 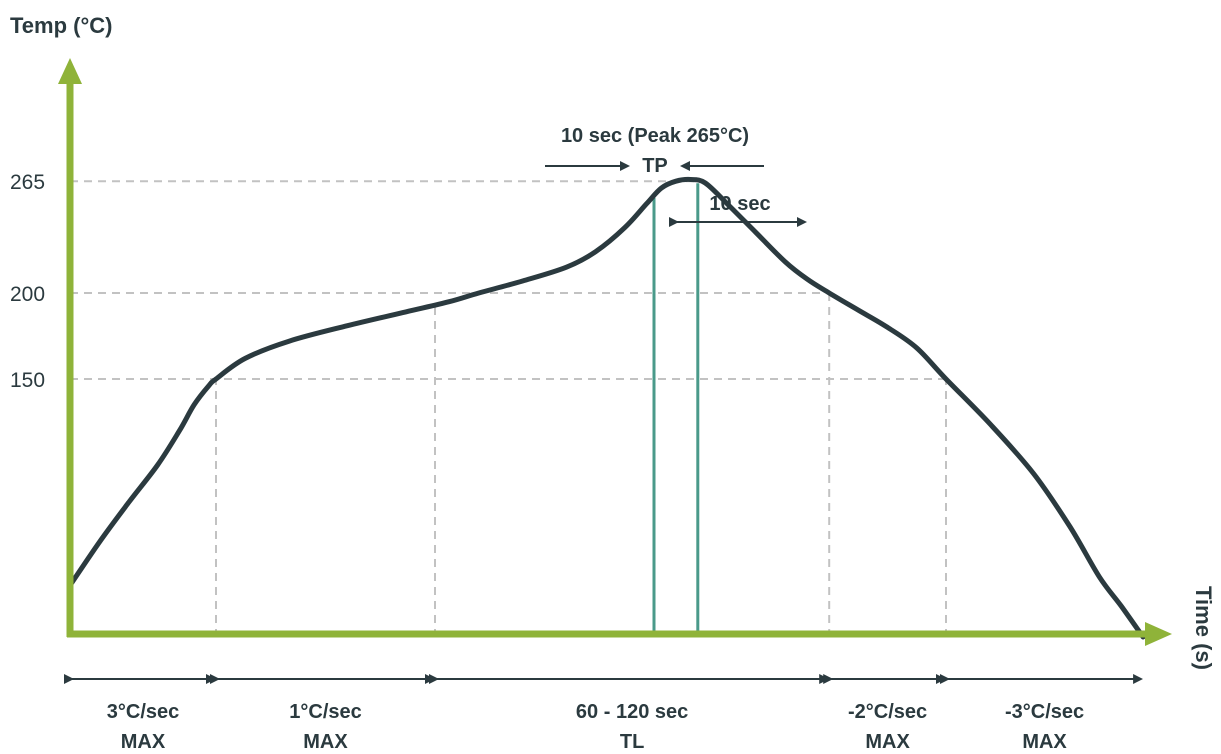 What do you see at coordinates (27, 294) in the screenshot?
I see `y-tick-label: 200` at bounding box center [27, 294].